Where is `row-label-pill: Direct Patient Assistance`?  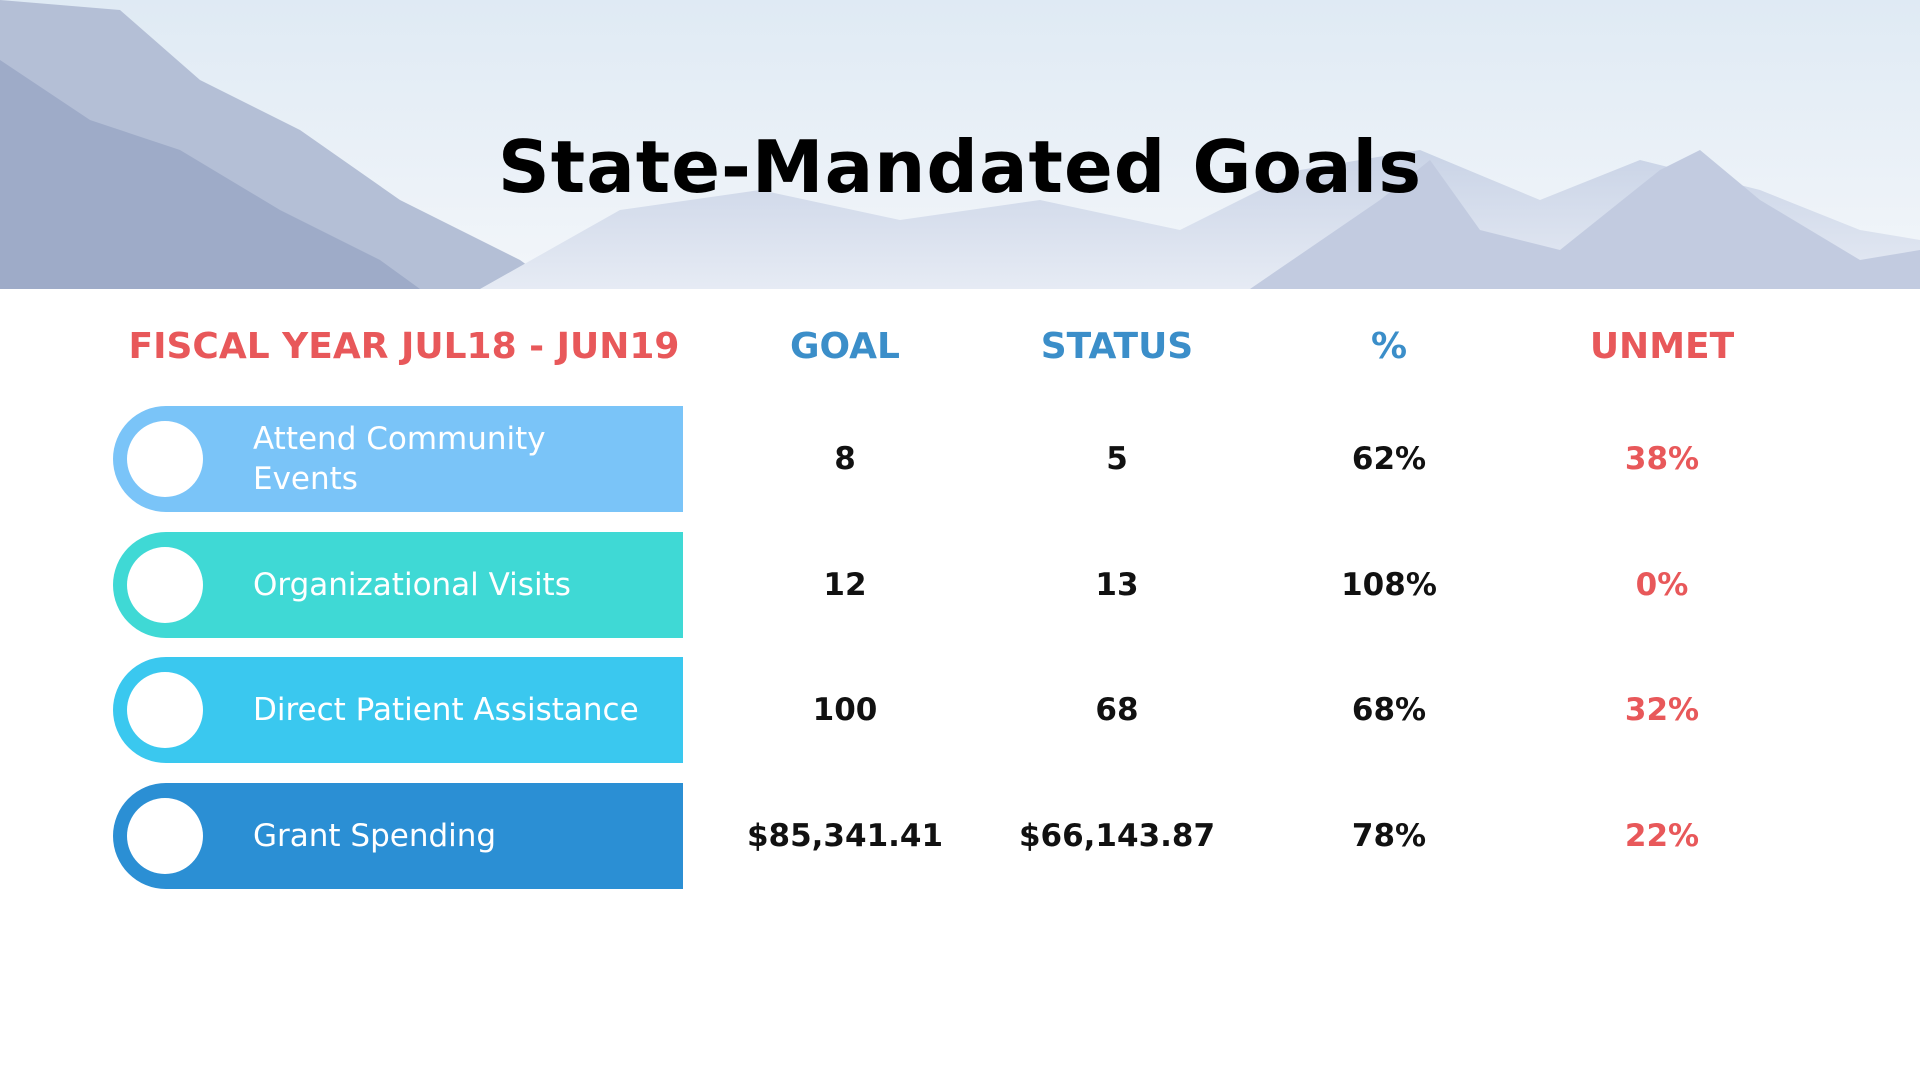 row-label-pill: Direct Patient Assistance is located at coordinates (398, 710).